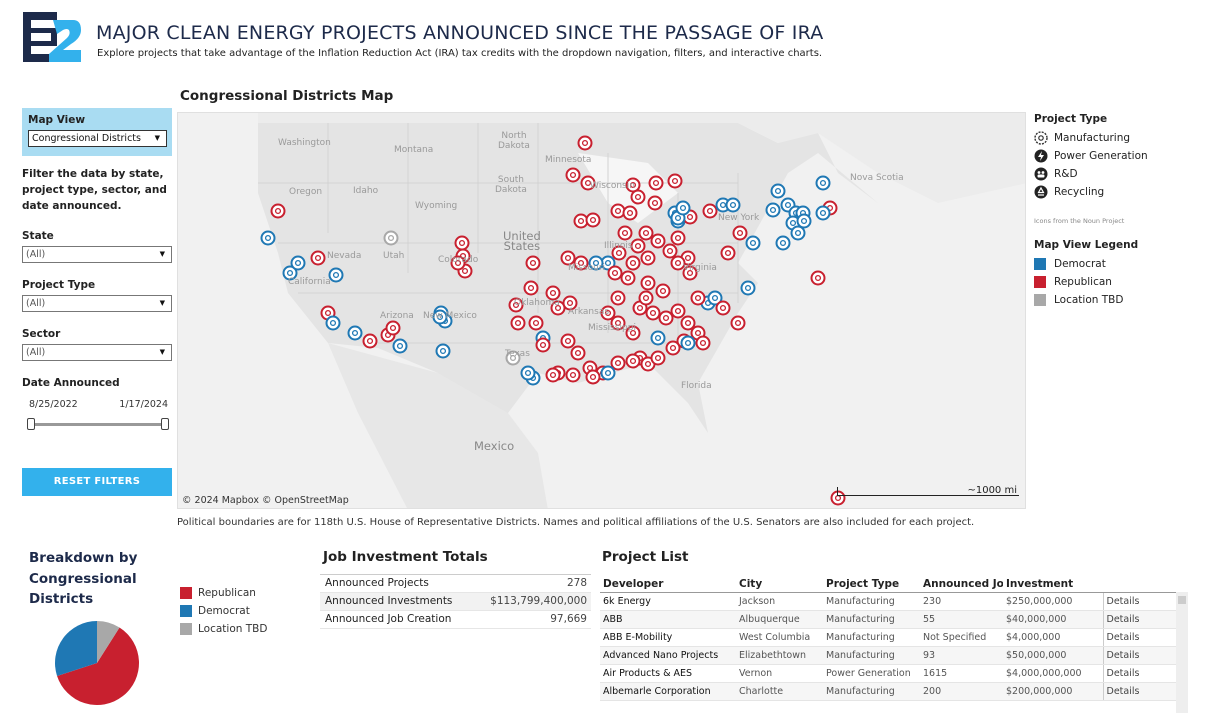  Describe the element at coordinates (97, 352) in the screenshot. I see `sector-dropdown: (All) ▼` at that location.